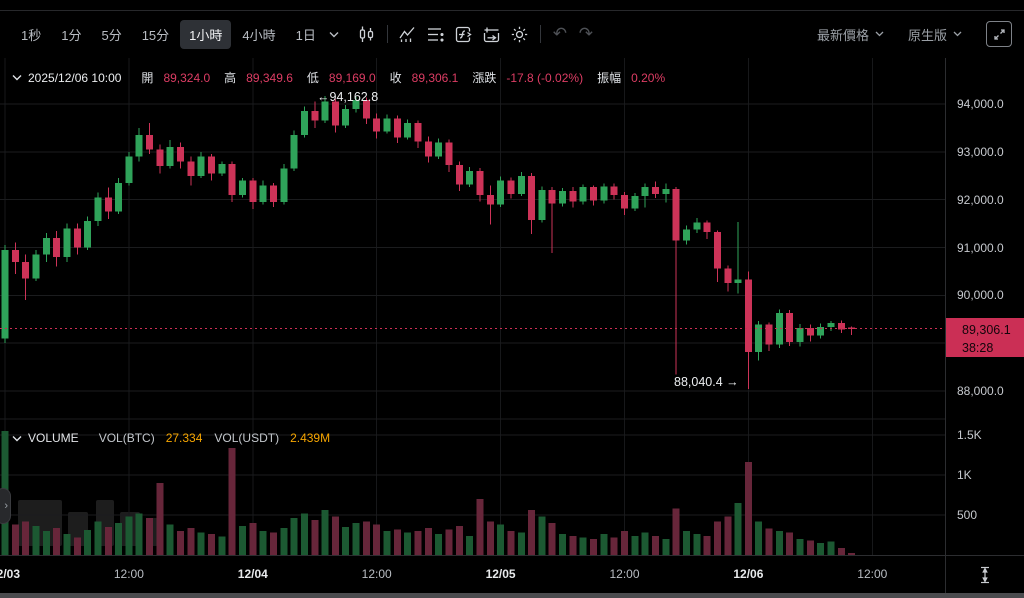  I want to click on chart-toolbar: 1秒 1分 5分 15分 1小時 4小時 1日, so click(512, 34).